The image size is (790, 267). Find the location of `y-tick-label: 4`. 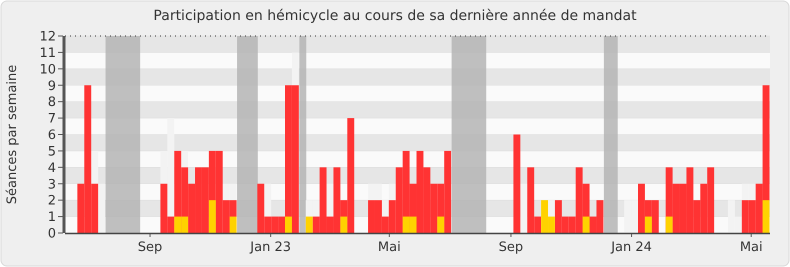

y-tick-label: 4 is located at coordinates (52, 168).